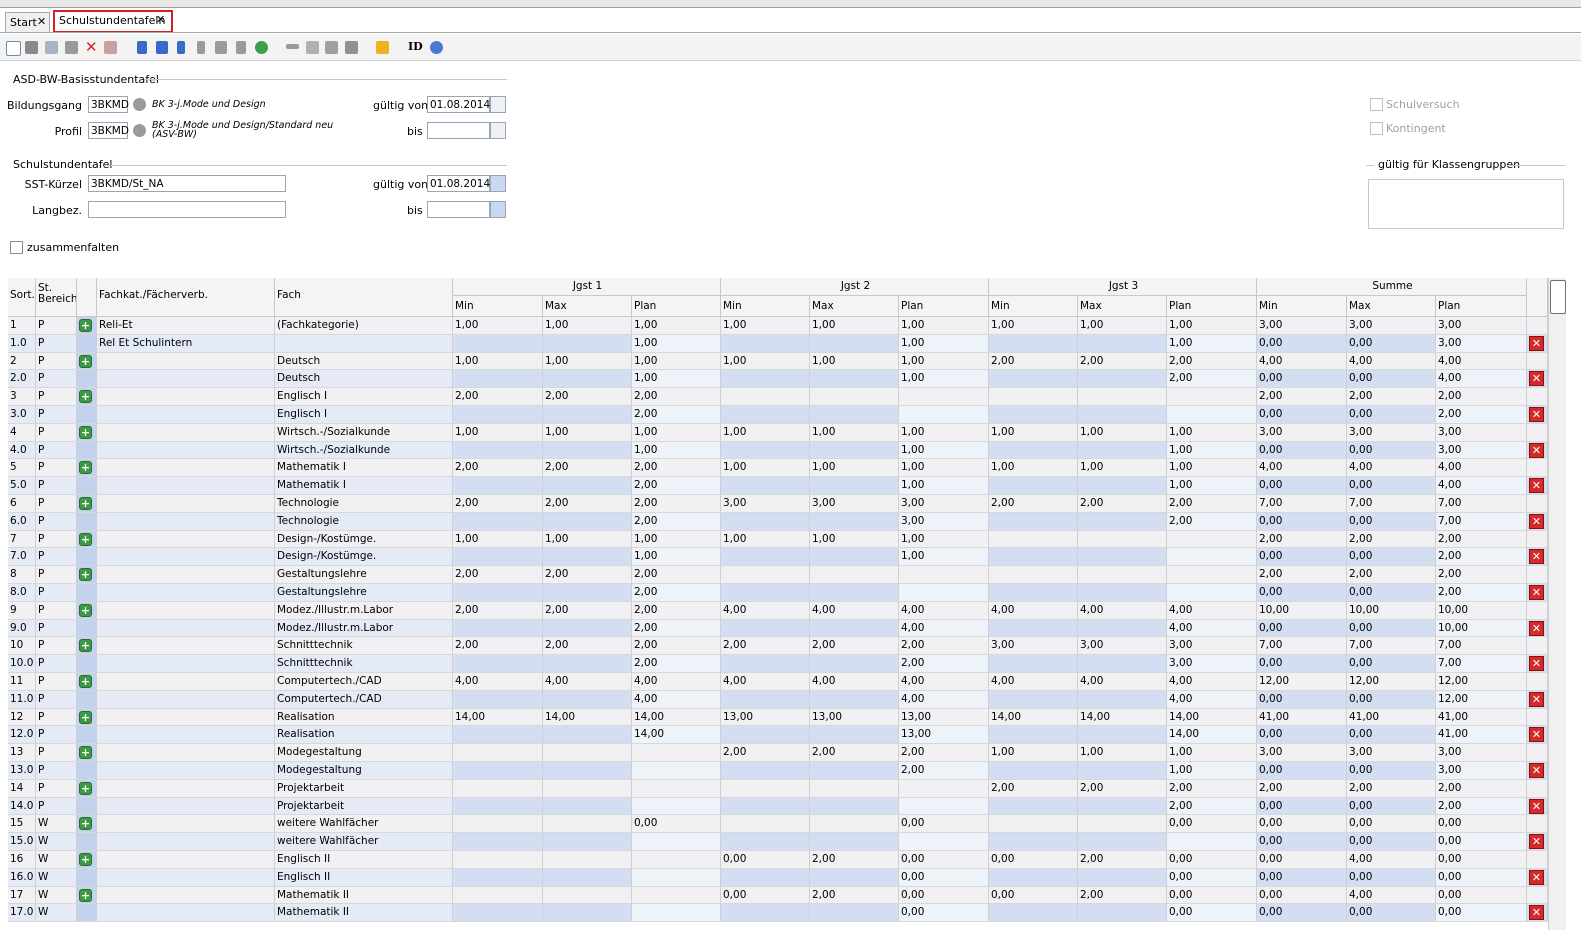 The height and width of the screenshot is (942, 1581). Describe the element at coordinates (142, 47) in the screenshot. I see `first-button` at that location.